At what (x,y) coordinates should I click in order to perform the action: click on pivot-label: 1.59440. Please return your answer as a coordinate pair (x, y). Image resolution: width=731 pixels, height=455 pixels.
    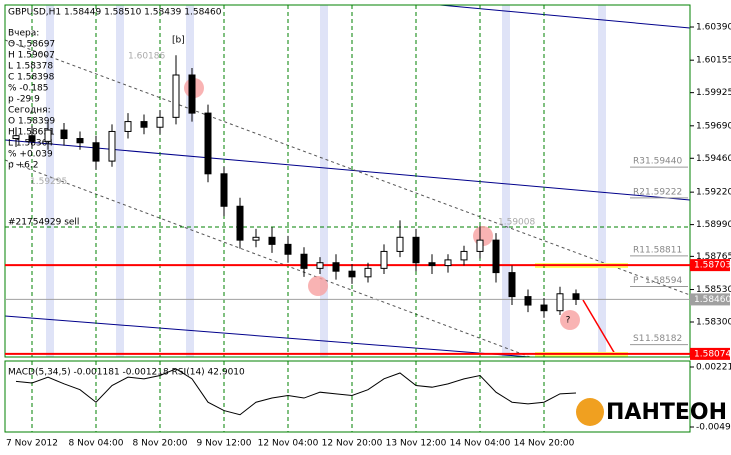
    Looking at the image, I should click on (663, 162).